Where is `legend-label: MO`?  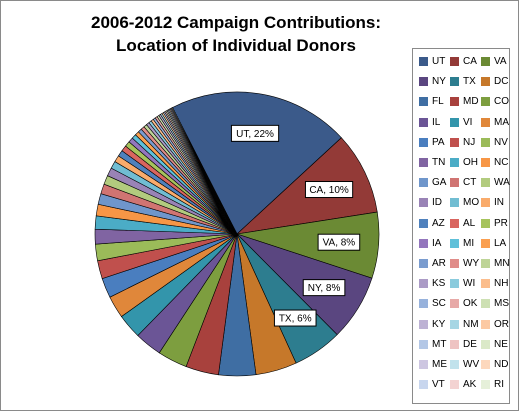 legend-label: MO is located at coordinates (471, 203).